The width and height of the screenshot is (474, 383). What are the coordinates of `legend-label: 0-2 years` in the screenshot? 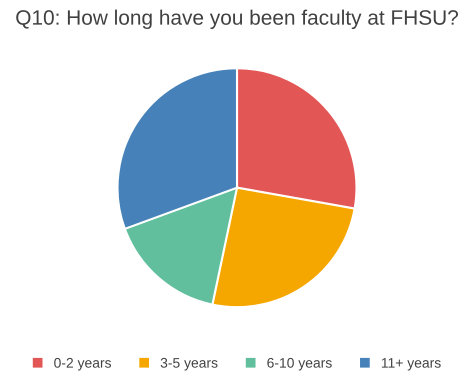 It's located at (83, 364).